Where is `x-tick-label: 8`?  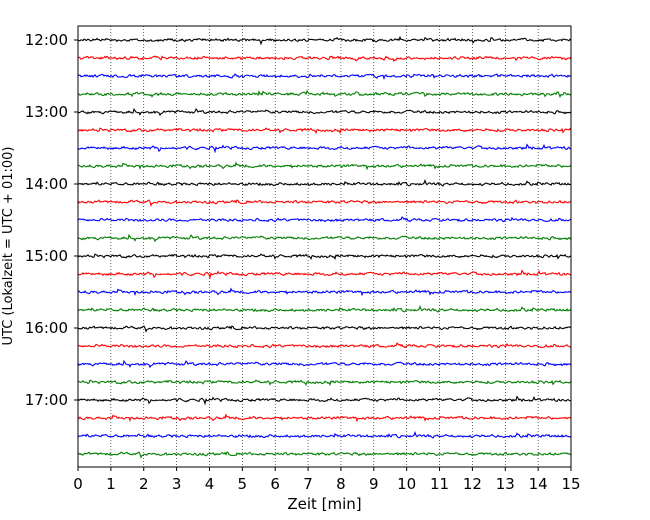
x-tick-label: 8 is located at coordinates (341, 484).